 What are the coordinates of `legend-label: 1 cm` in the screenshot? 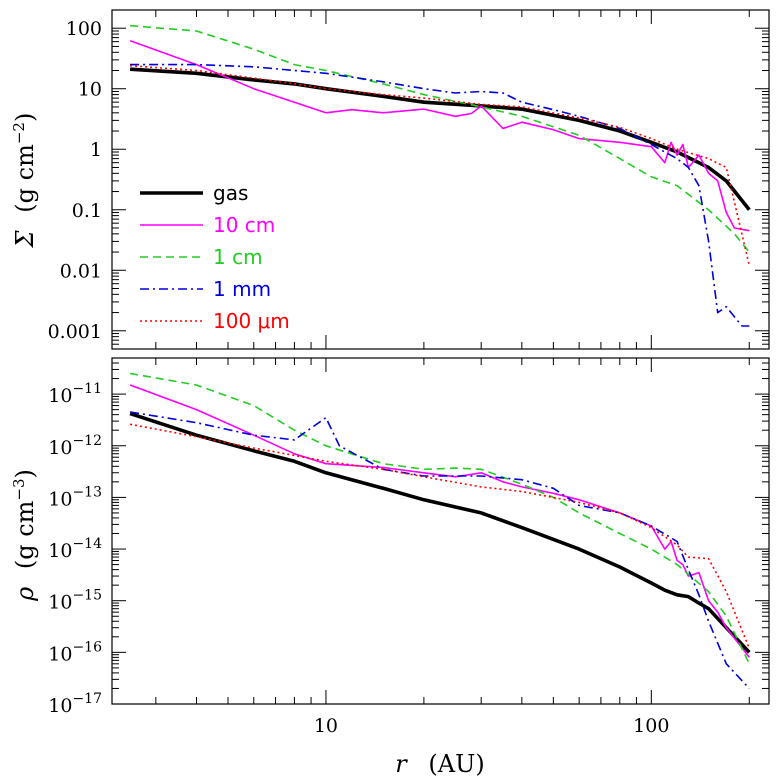 It's located at (238, 257).